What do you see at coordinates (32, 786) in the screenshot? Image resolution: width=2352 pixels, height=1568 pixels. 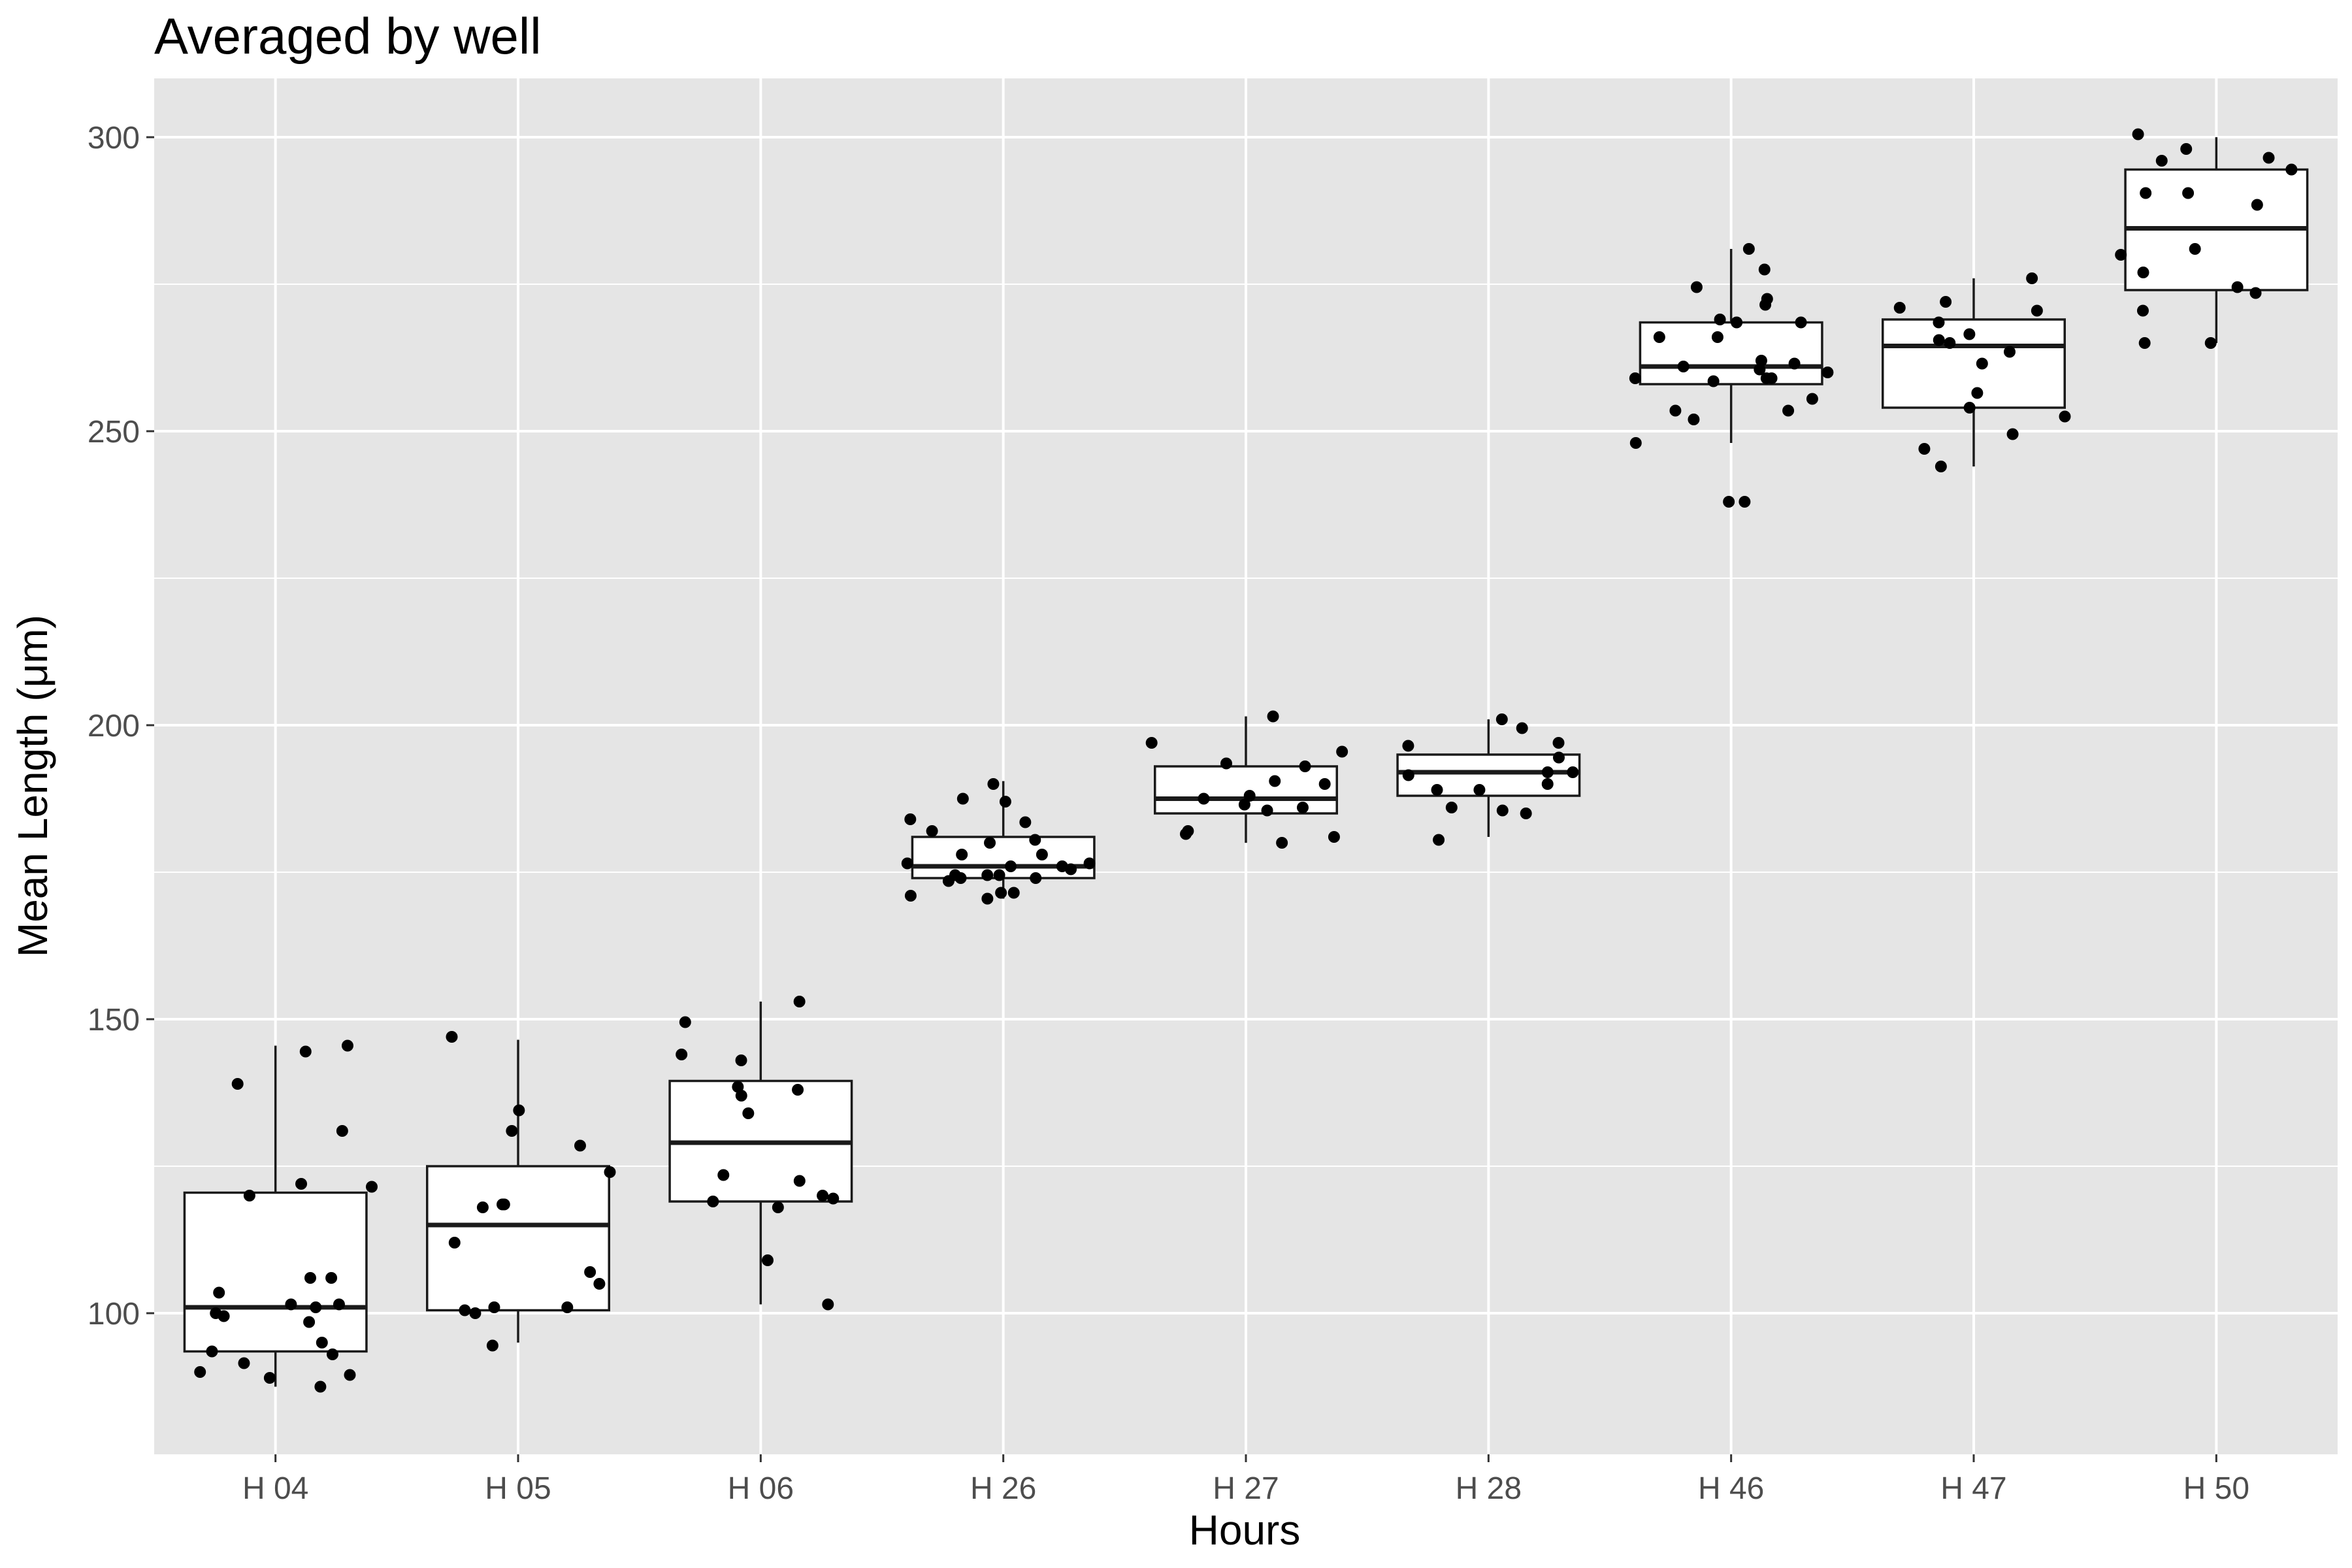 I see `y-axis-title: Mean Length (μm)` at bounding box center [32, 786].